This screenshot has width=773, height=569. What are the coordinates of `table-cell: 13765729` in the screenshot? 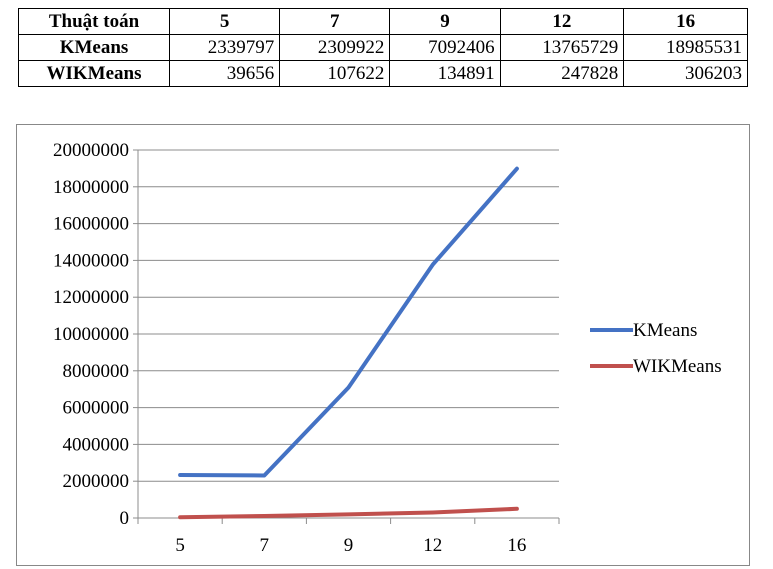 It's located at (562, 47).